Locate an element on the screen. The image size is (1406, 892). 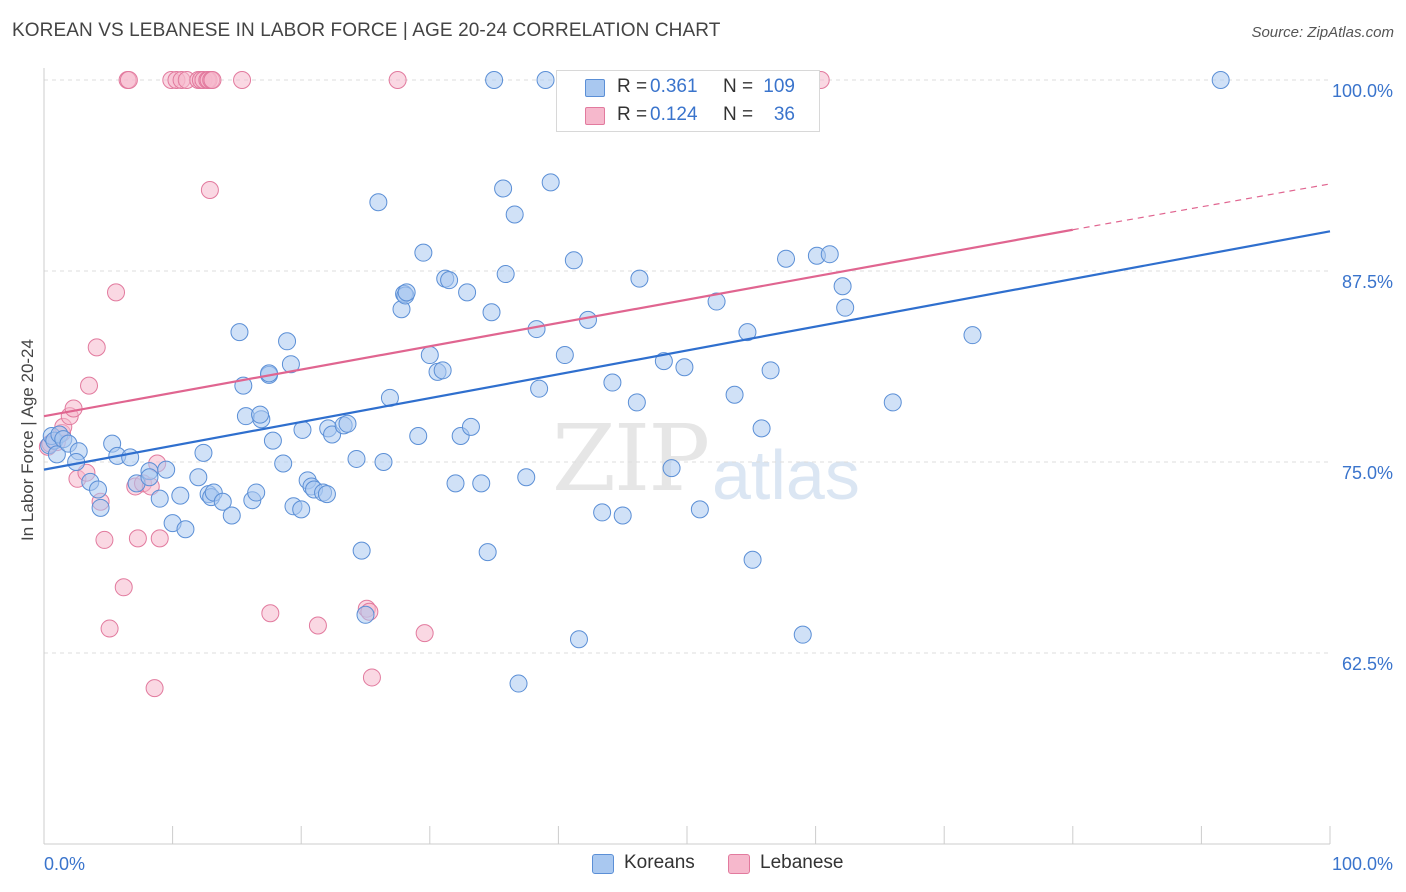
y-tick-label: 62.5% is located at coordinates (1367, 664).